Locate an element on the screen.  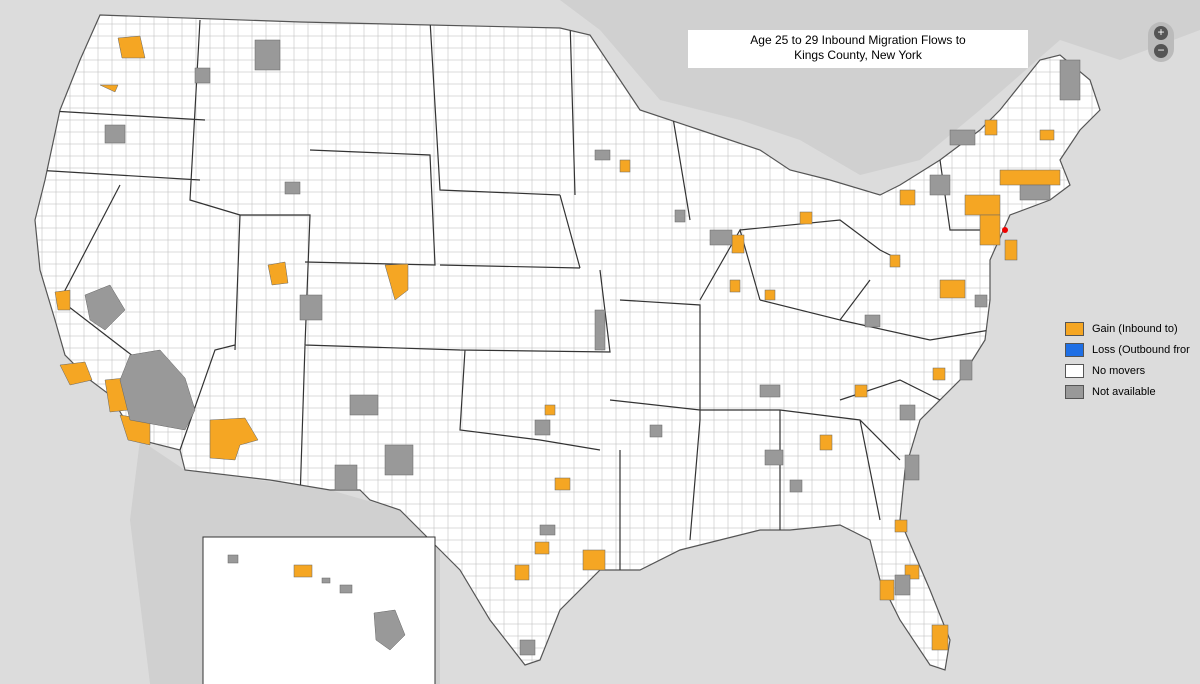
legend-item: No movers is located at coordinates (1132, 370).